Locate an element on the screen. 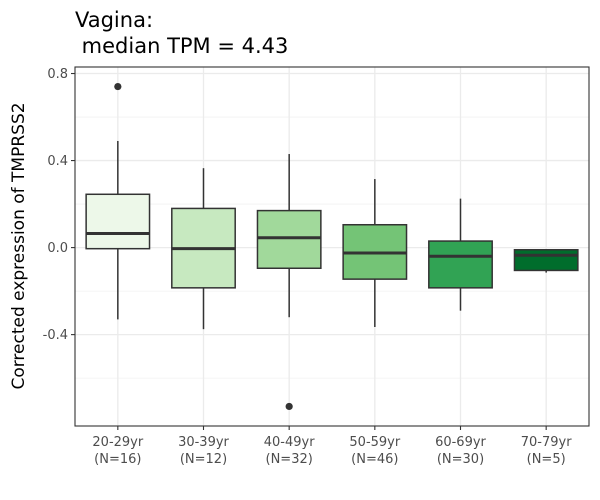 This screenshot has width=600, height=500. x-tick-count: (N=30) is located at coordinates (460, 459).